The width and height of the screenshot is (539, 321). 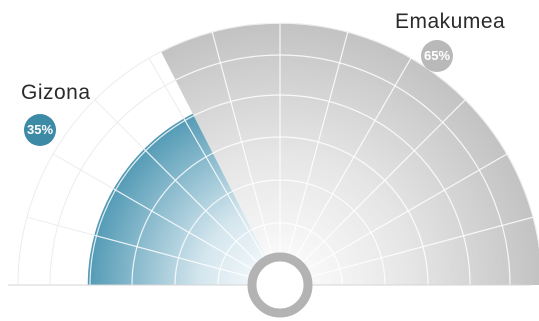 What do you see at coordinates (450, 22) in the screenshot?
I see `series-label-emakumea: Emakumea` at bounding box center [450, 22].